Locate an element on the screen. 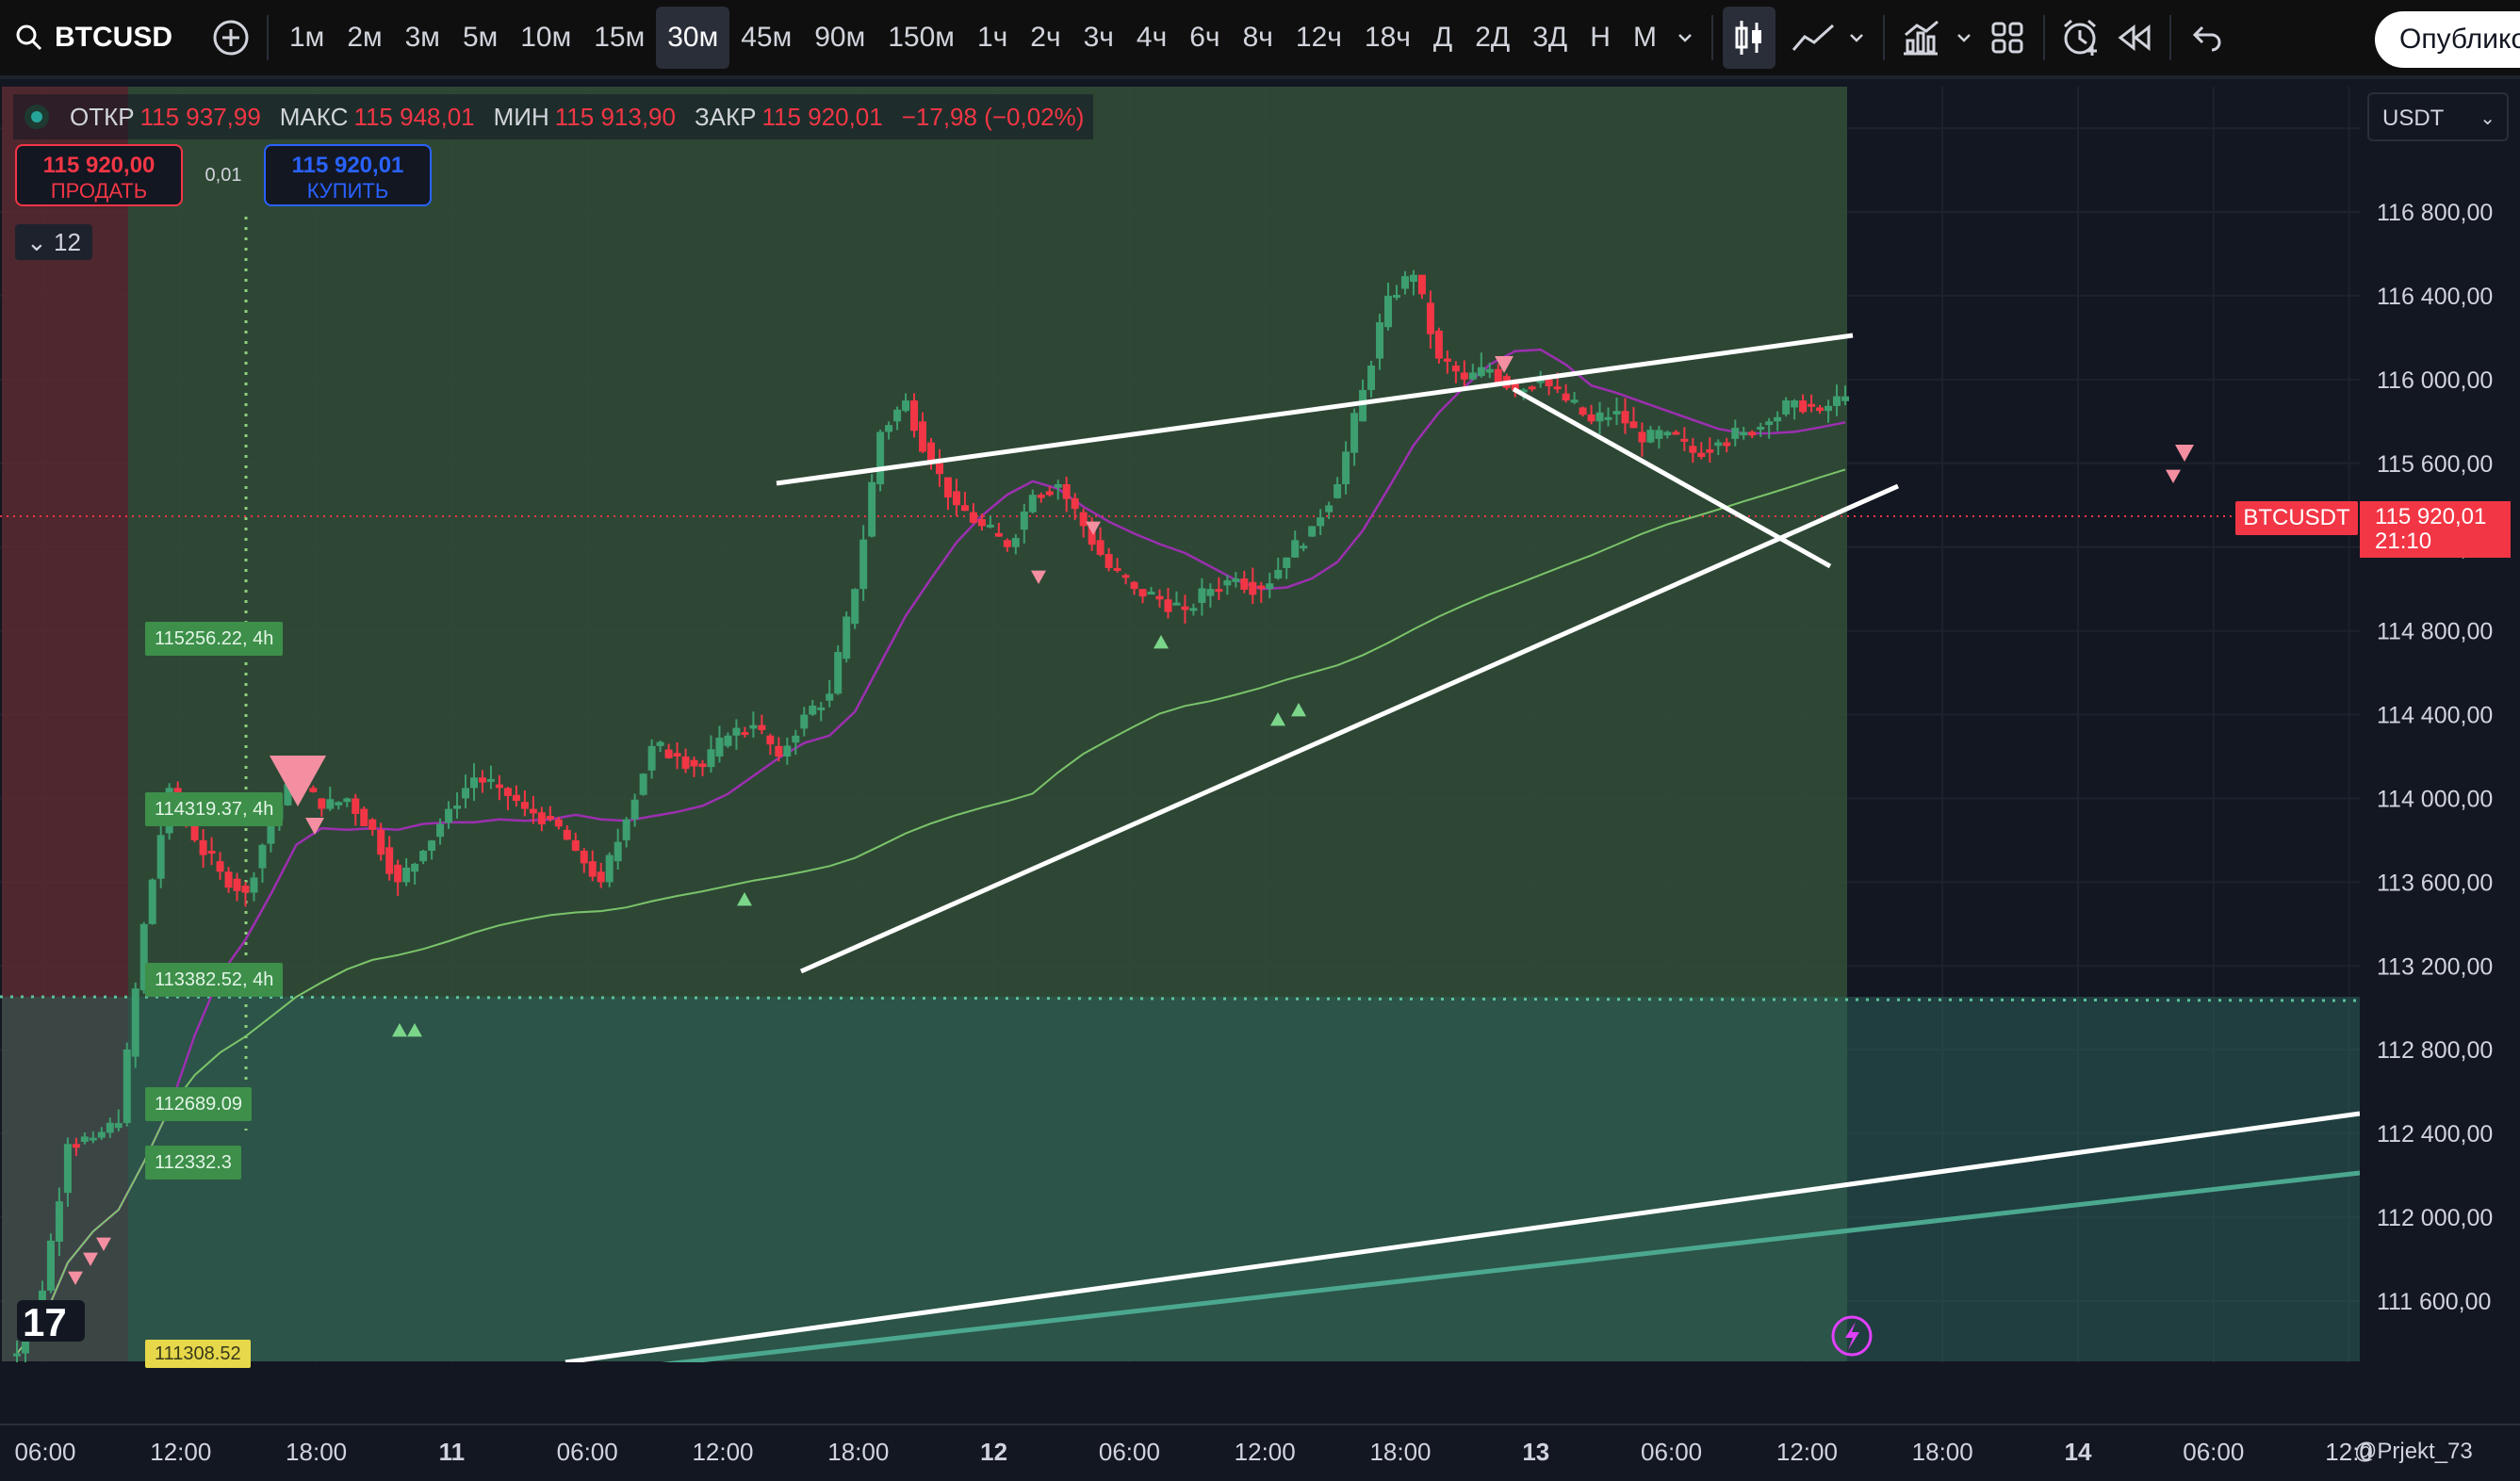 The width and height of the screenshot is (2520, 1481). indicators-line-button is located at coordinates (1813, 38).